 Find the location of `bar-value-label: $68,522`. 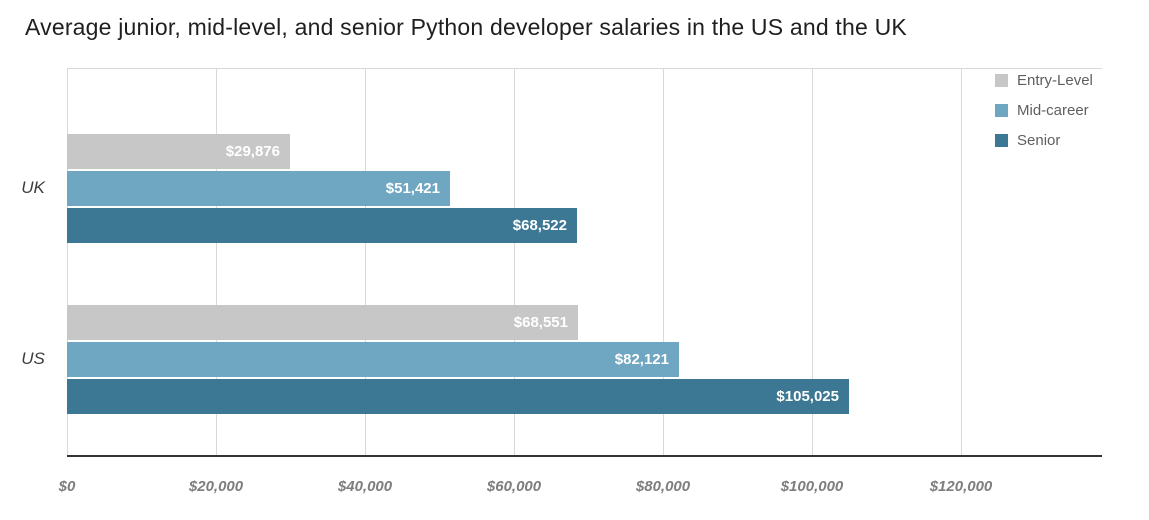

bar-value-label: $68,522 is located at coordinates (539, 225).